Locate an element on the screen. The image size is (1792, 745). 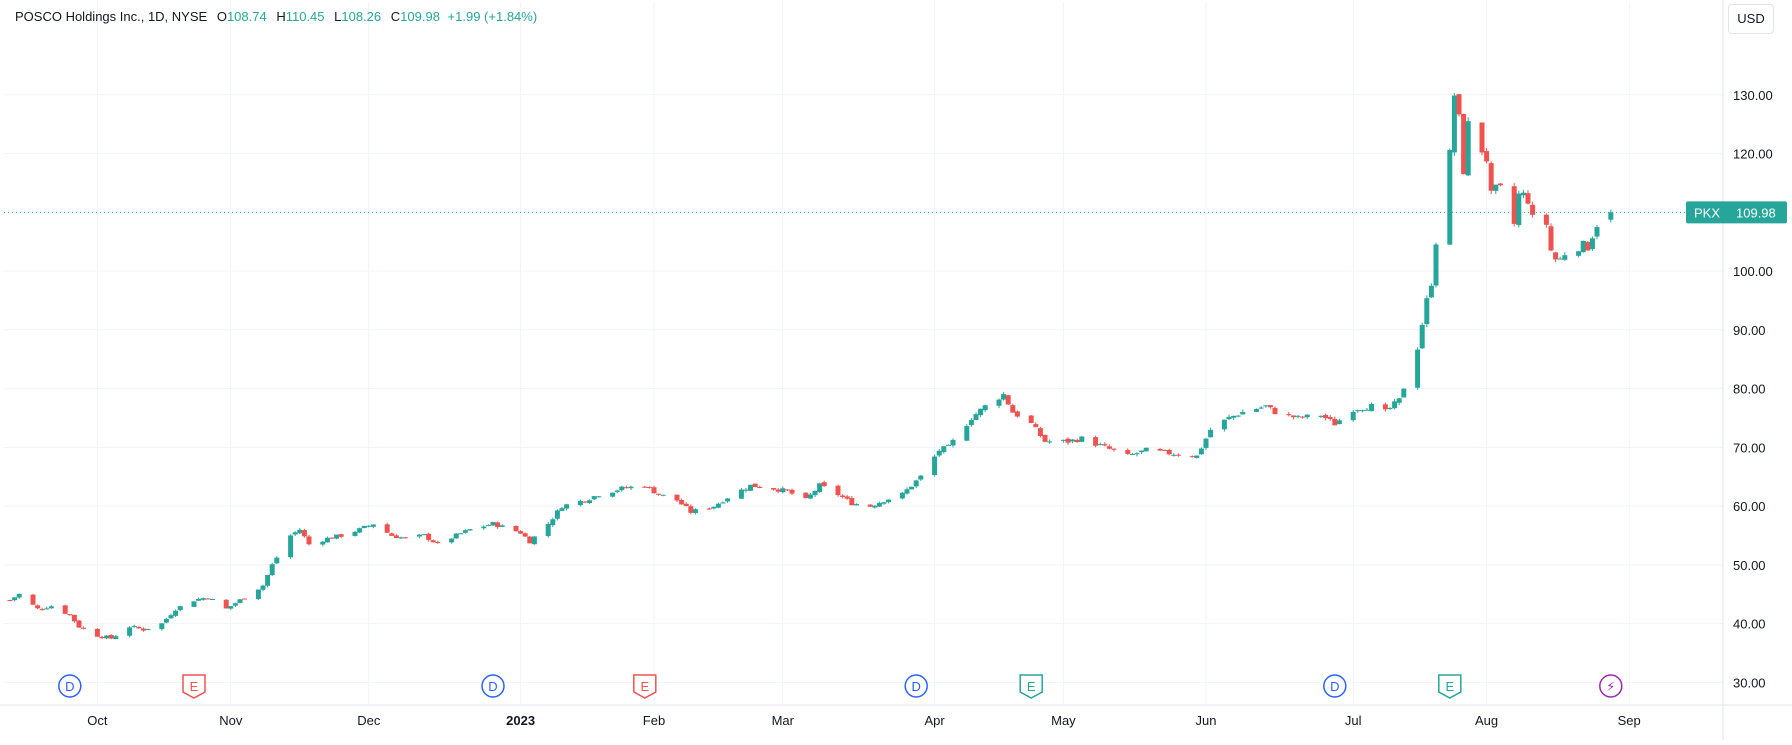
open-value: 108.74 is located at coordinates (246, 16).